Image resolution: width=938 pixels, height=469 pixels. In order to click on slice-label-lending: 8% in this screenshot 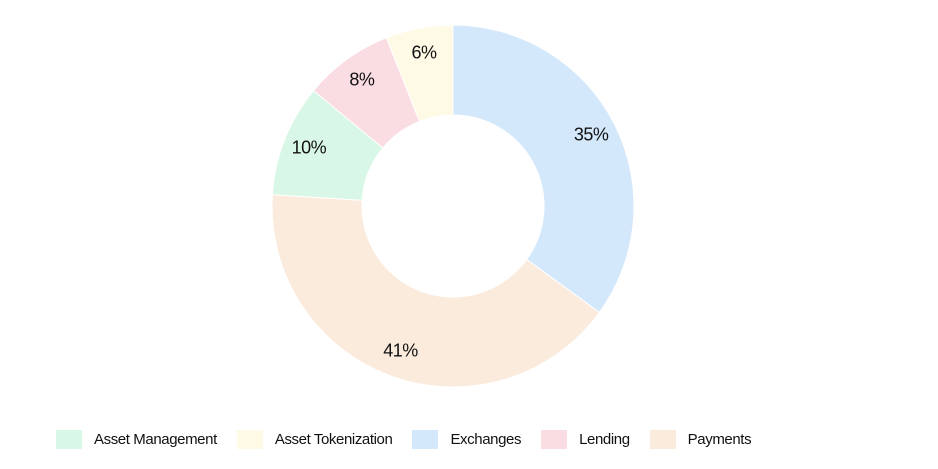, I will do `click(362, 79)`.